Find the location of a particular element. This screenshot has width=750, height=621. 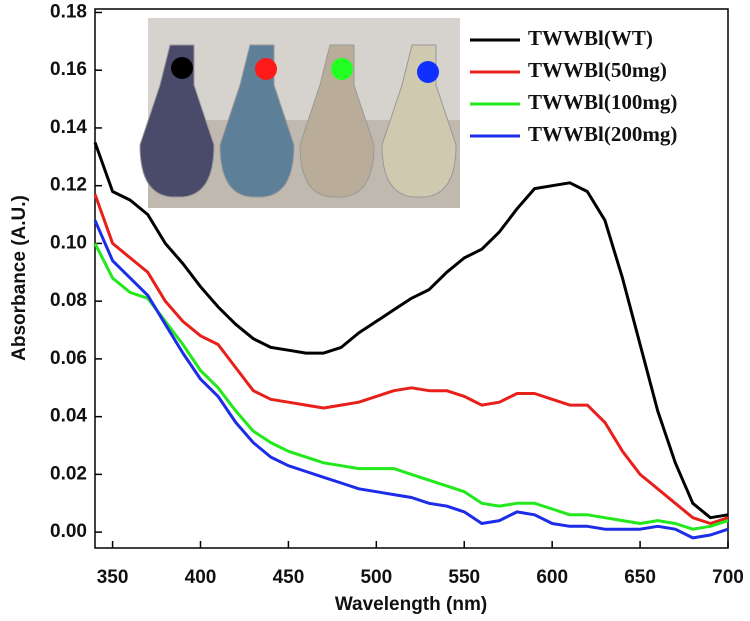

x-tick-label: 700 is located at coordinates (728, 577).